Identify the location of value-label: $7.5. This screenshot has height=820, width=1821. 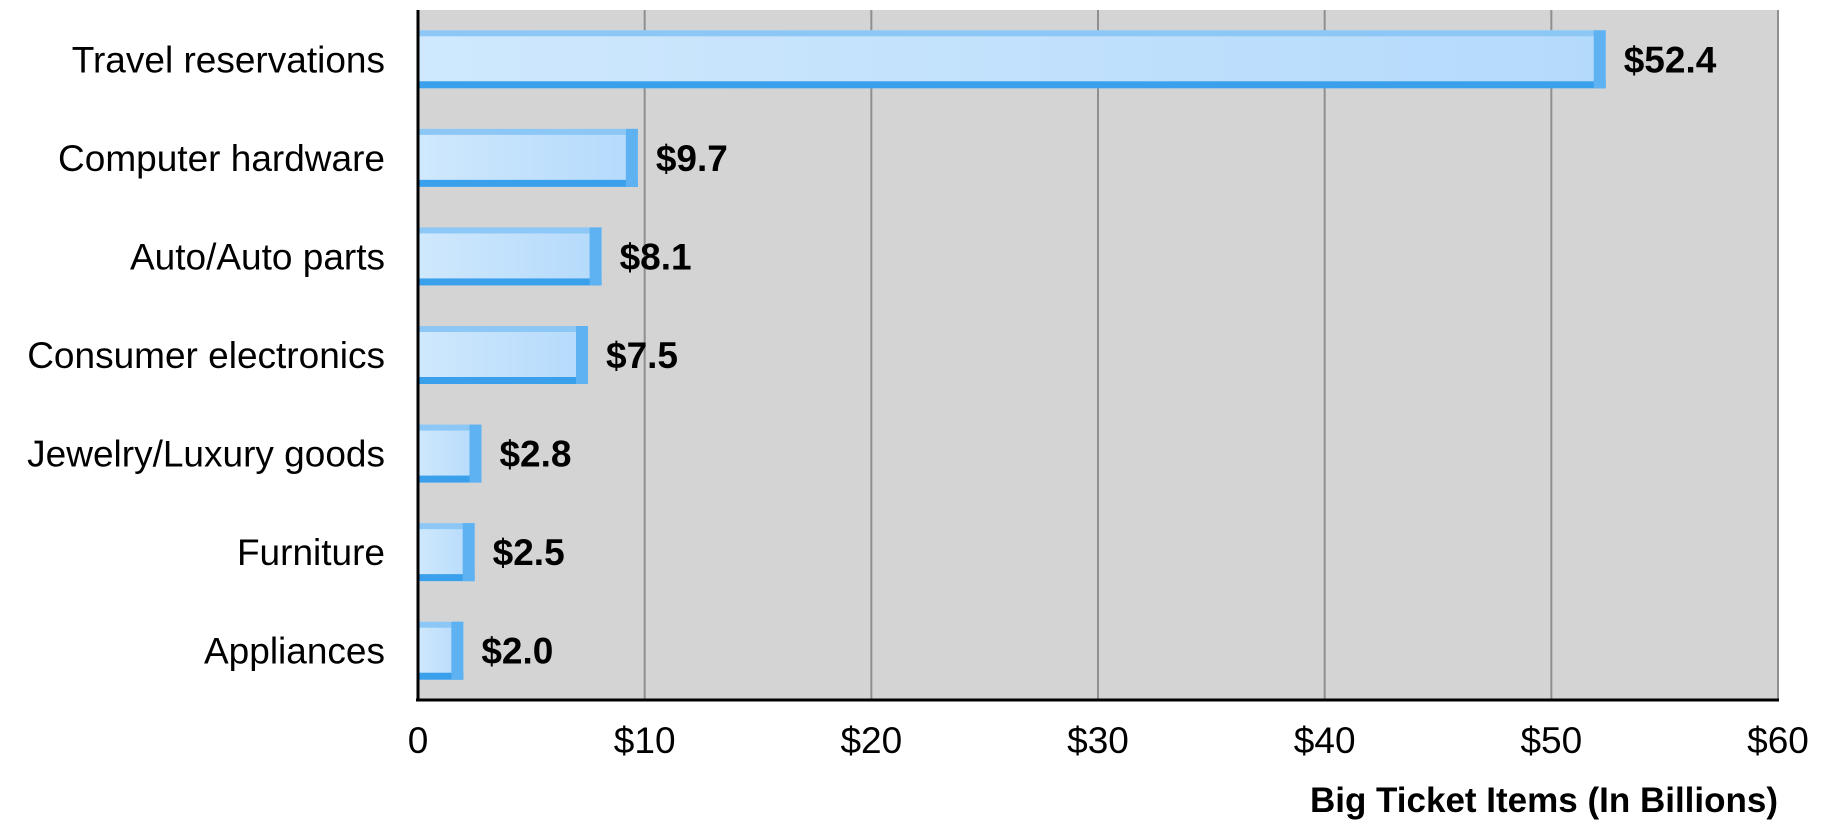
(642, 355).